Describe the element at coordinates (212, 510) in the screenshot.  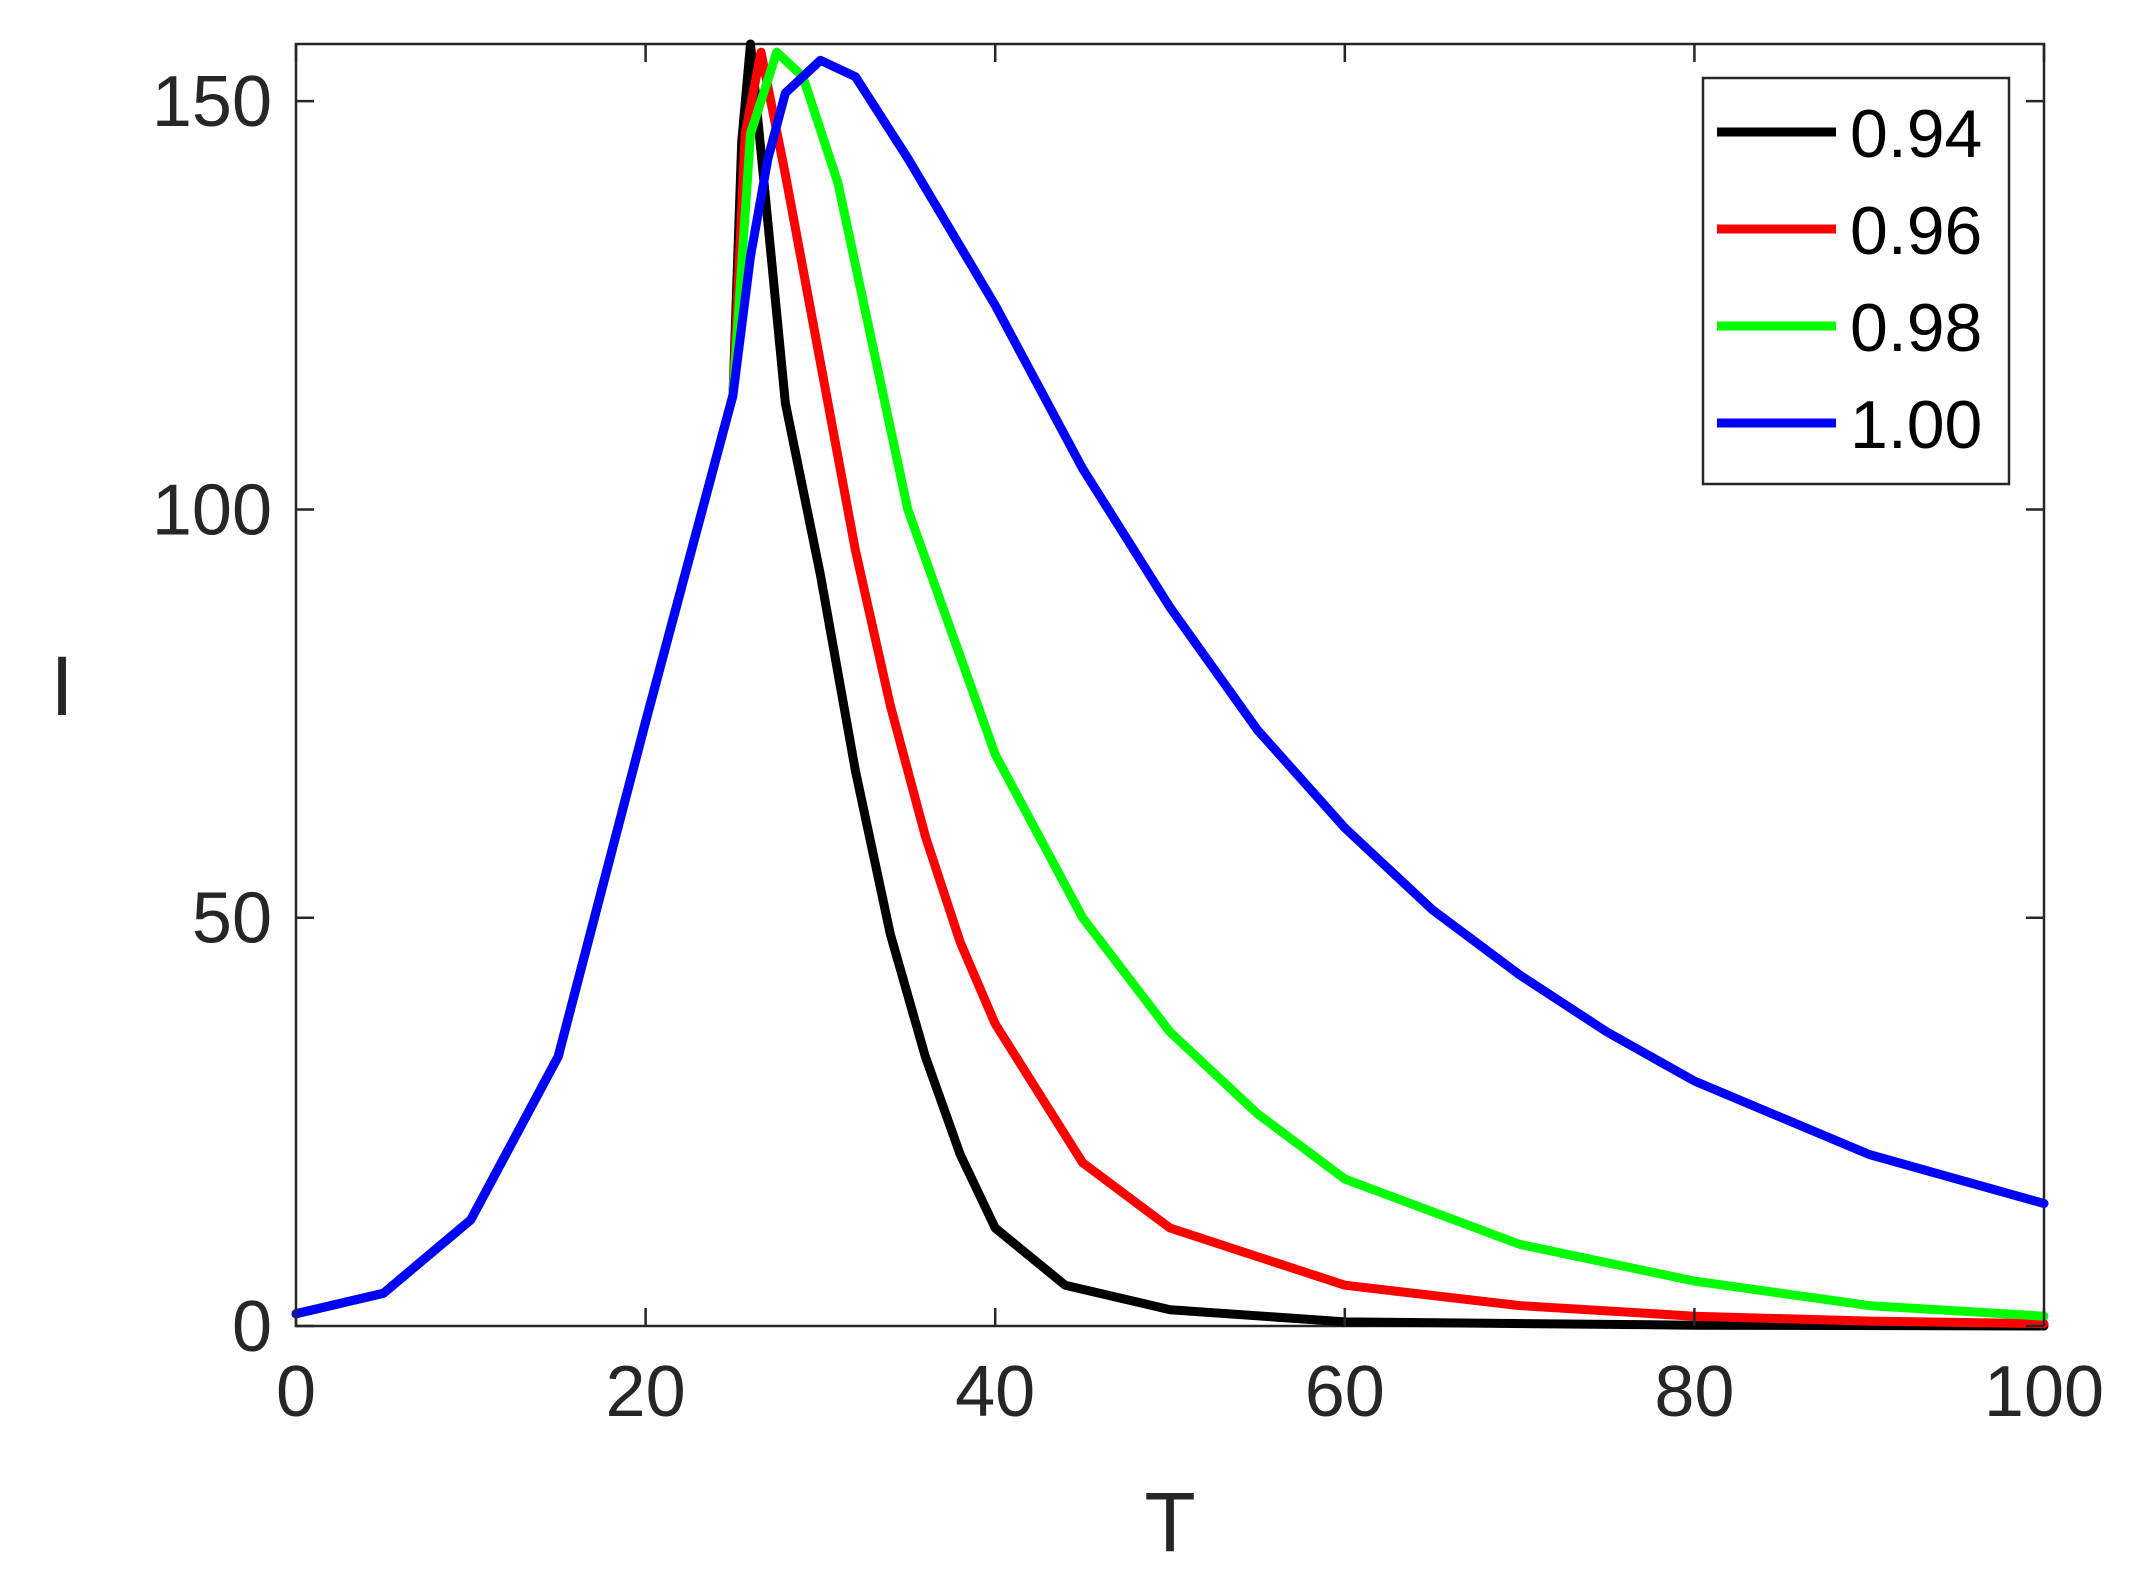
I see `y-tick-label: 100` at that location.